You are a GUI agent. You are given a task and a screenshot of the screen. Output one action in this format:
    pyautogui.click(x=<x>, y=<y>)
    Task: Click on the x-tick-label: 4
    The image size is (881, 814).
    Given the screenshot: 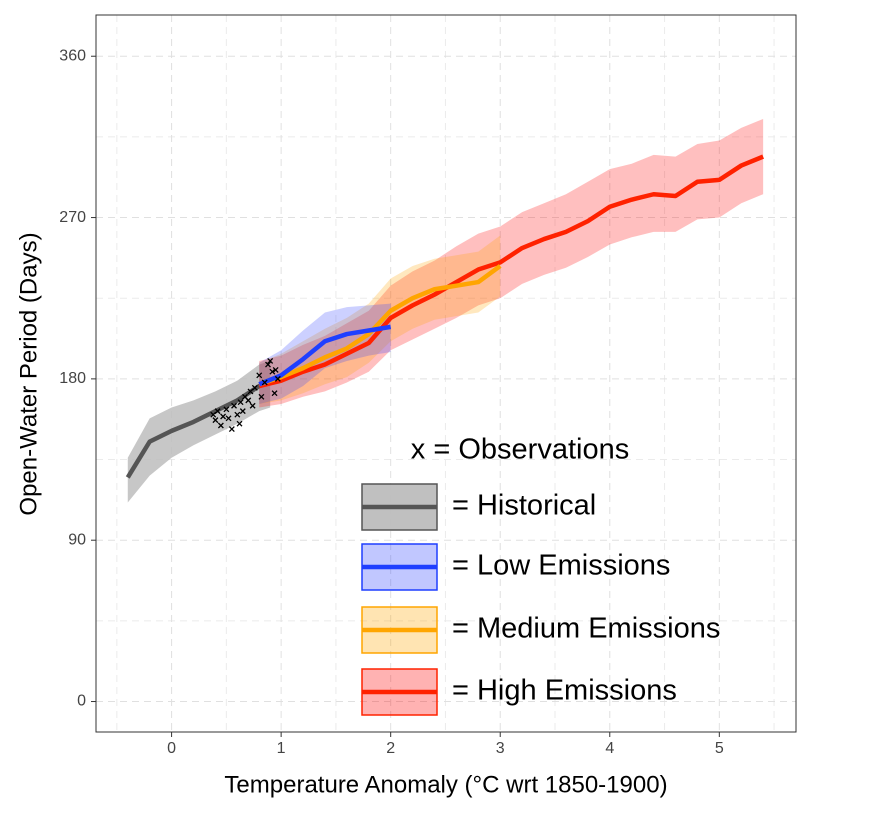 What is the action you would take?
    pyautogui.click(x=609, y=748)
    